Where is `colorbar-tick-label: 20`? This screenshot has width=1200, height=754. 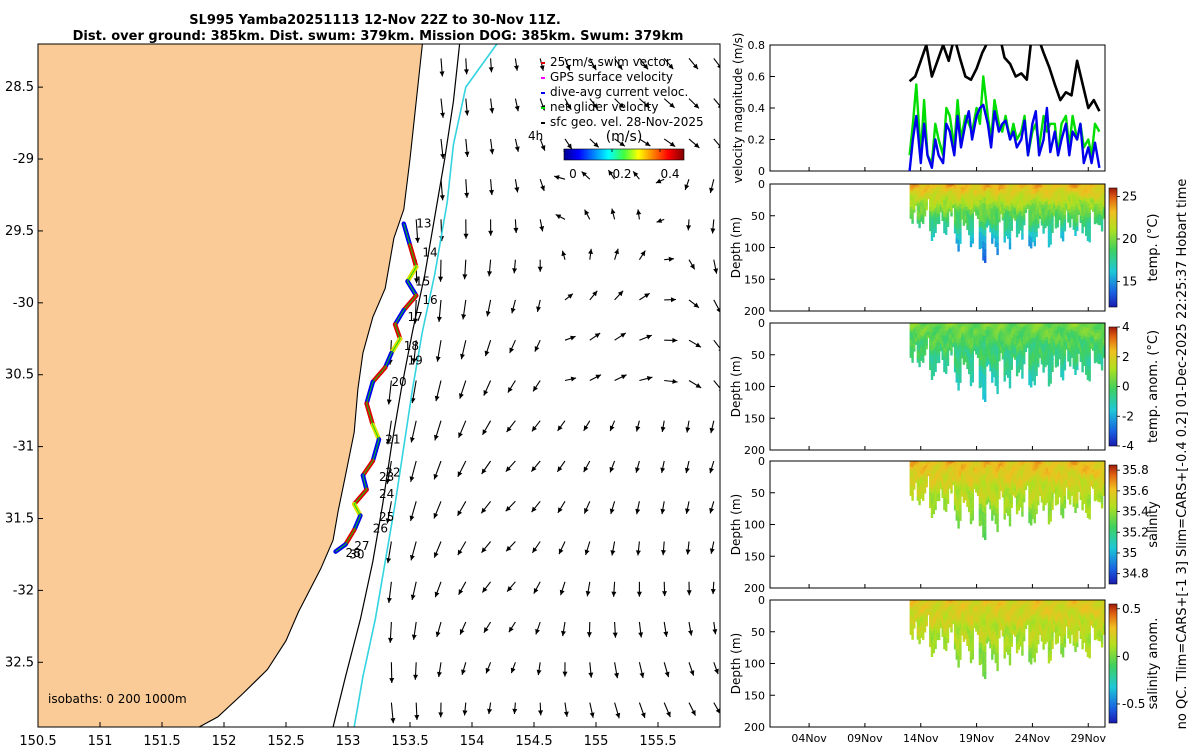 colorbar-tick-label: 20 is located at coordinates (1129, 239).